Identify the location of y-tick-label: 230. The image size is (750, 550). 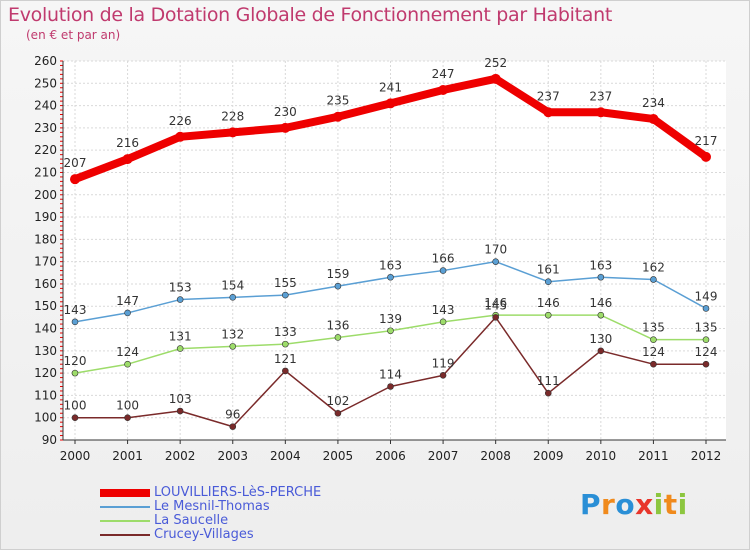
(45, 128).